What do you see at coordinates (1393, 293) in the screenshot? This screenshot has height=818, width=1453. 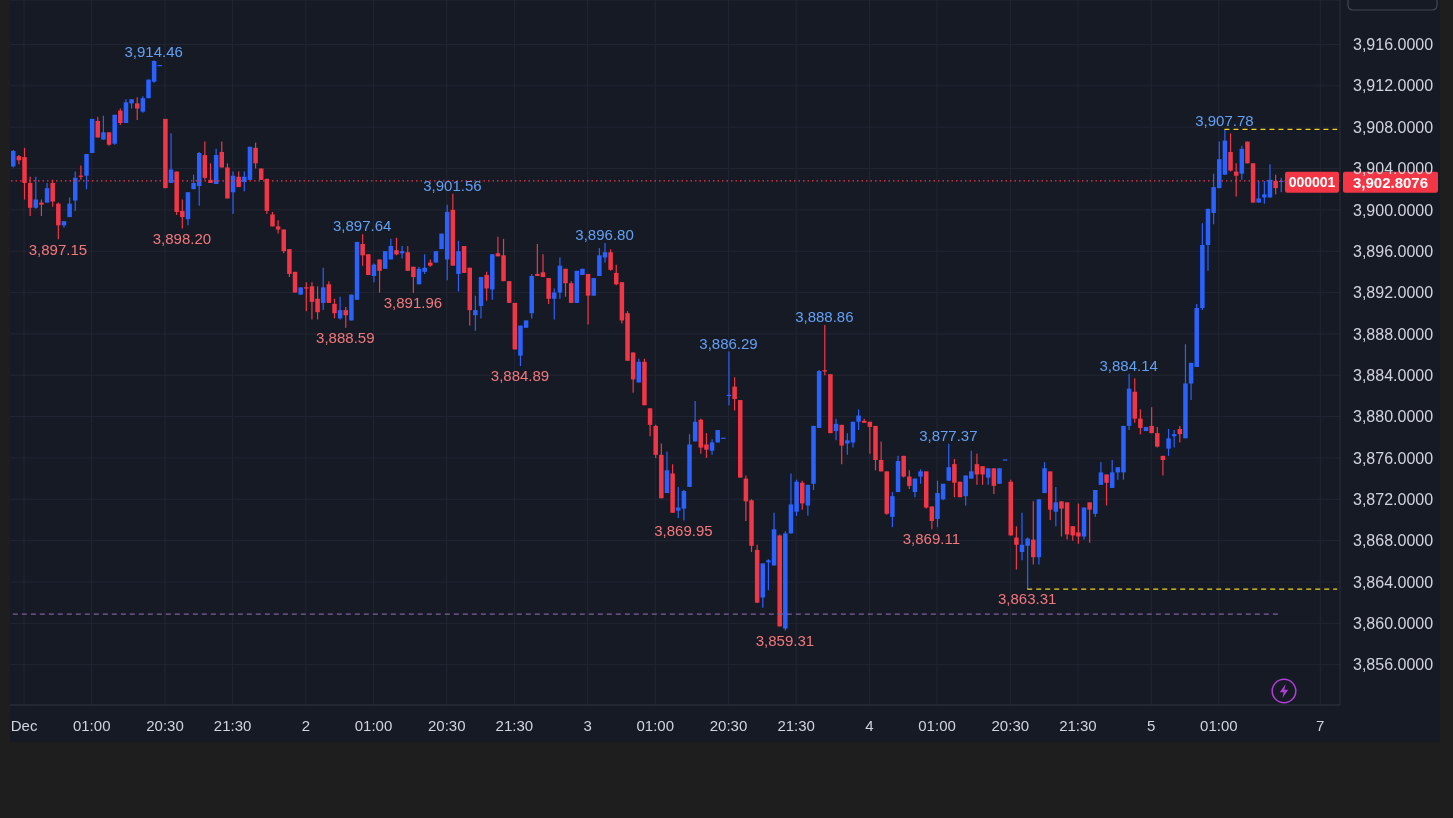 I see `y-tick-label: 3,892.0000` at bounding box center [1393, 293].